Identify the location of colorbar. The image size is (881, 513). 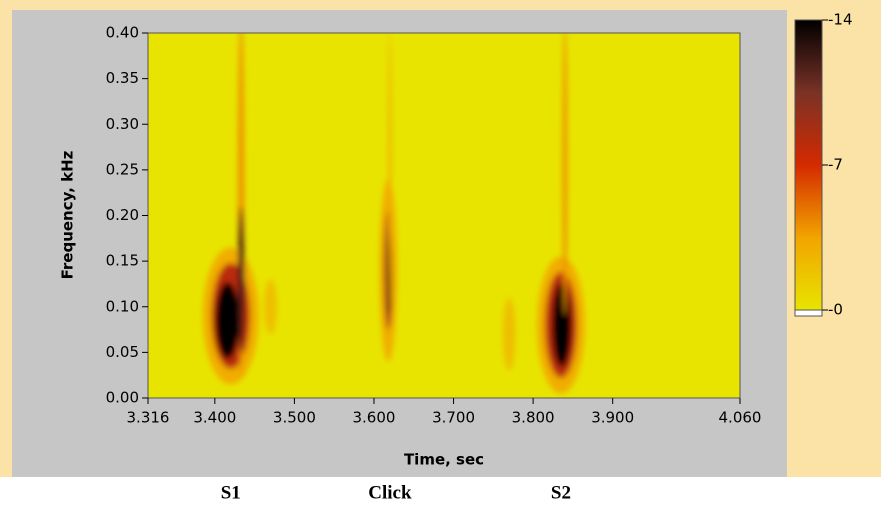
(808, 165).